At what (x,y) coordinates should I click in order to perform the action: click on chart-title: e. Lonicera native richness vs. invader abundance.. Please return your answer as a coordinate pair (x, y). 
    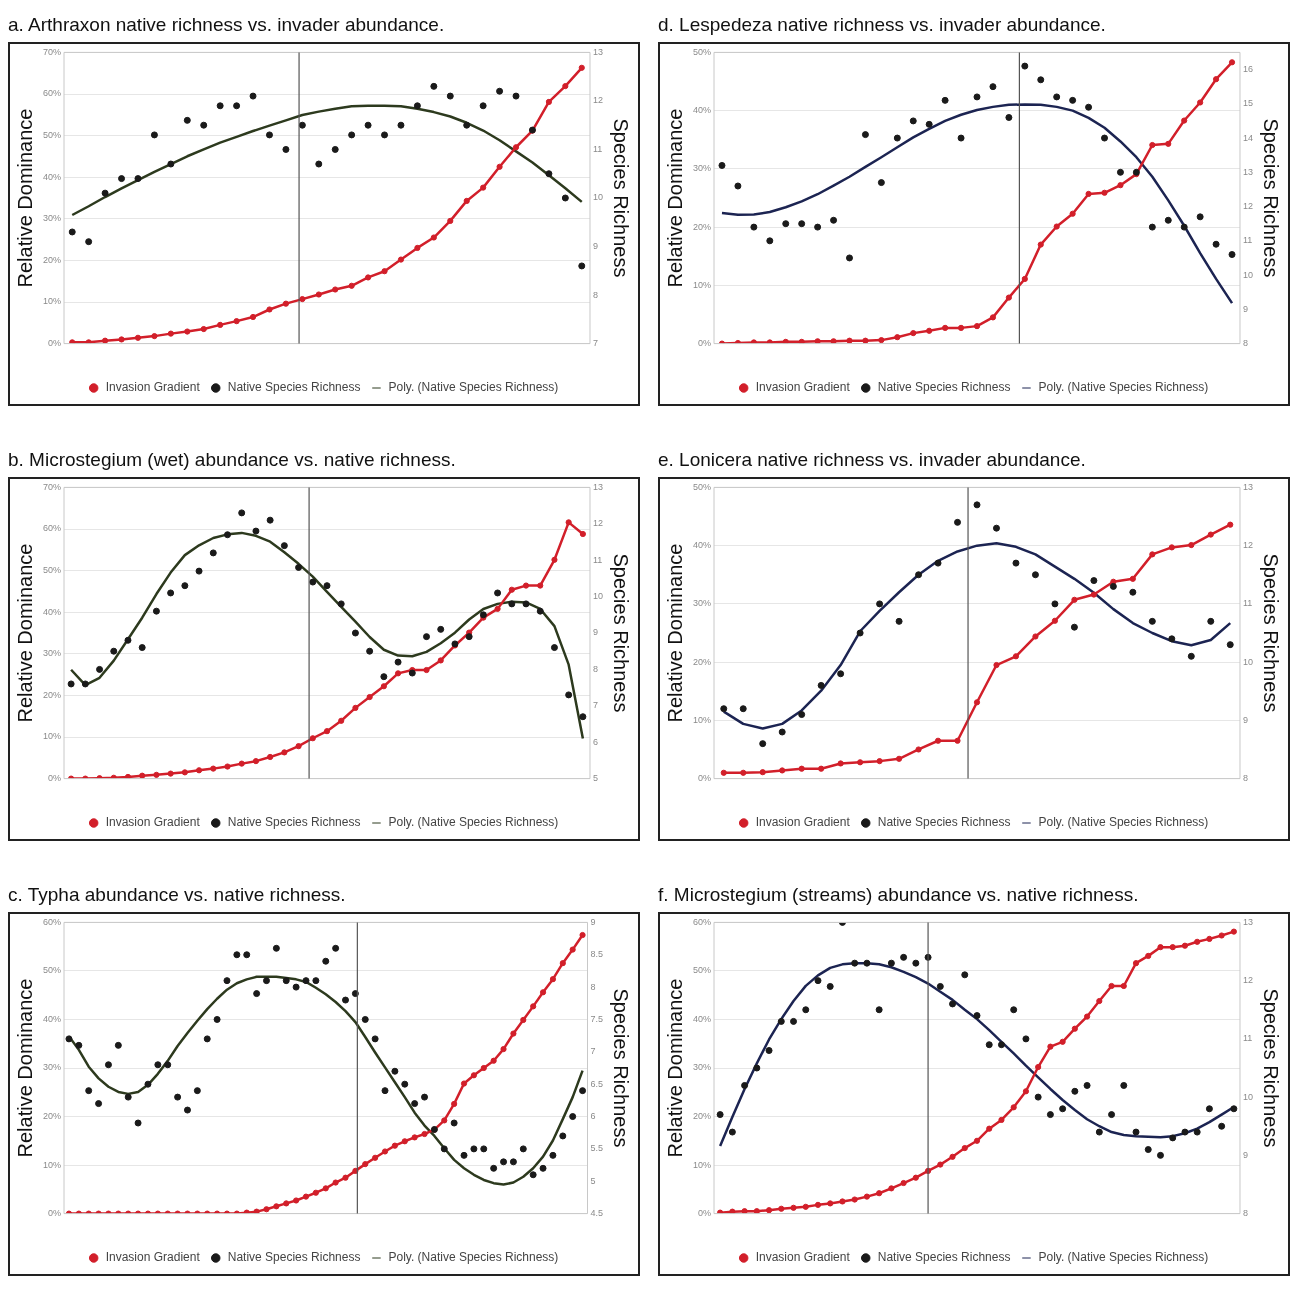
    Looking at the image, I should click on (872, 460).